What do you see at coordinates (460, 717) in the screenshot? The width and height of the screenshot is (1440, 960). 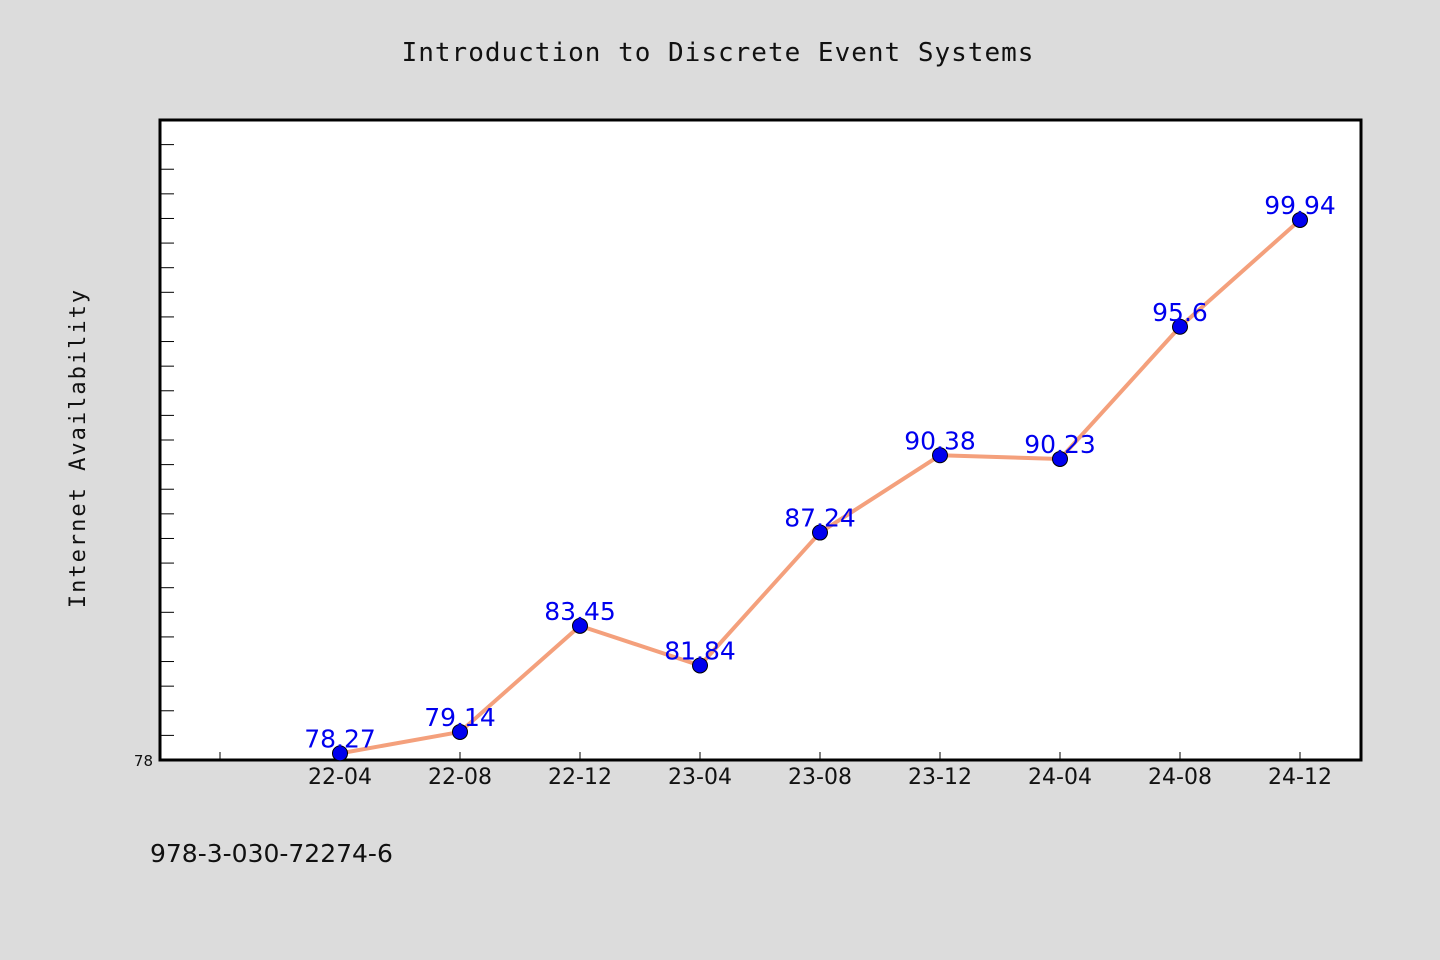 I see `data-label: 79.14` at bounding box center [460, 717].